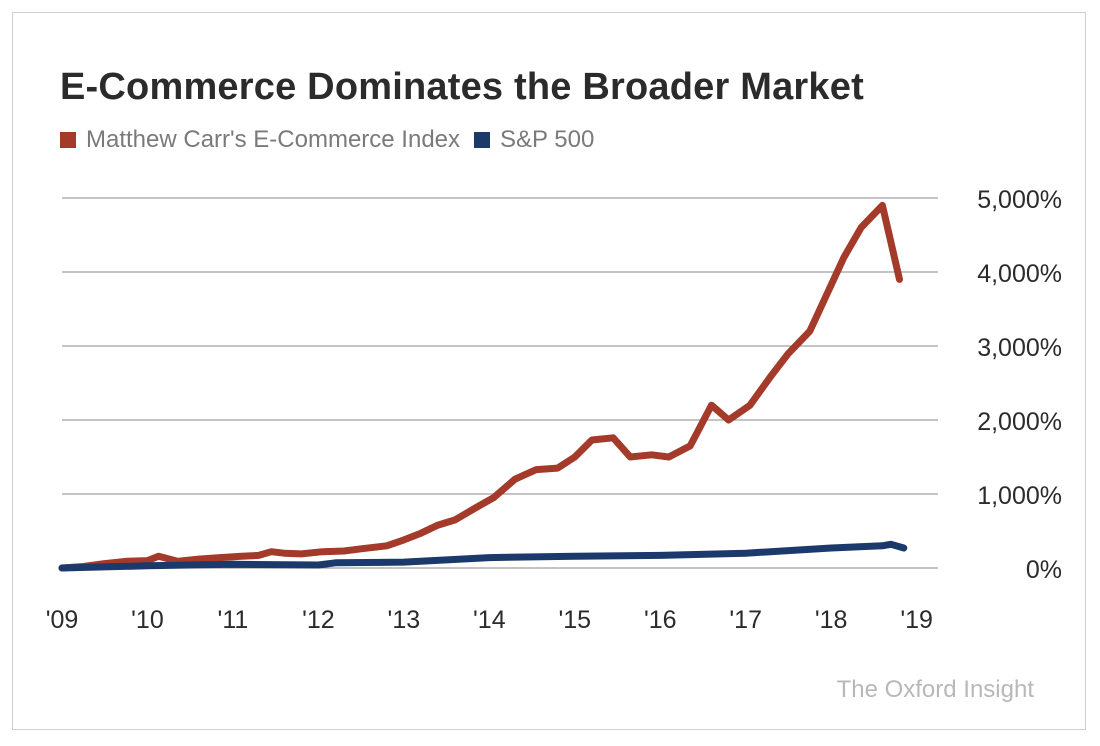 This screenshot has height=746, width=1100. I want to click on x-tick-label: '16, so click(660, 620).